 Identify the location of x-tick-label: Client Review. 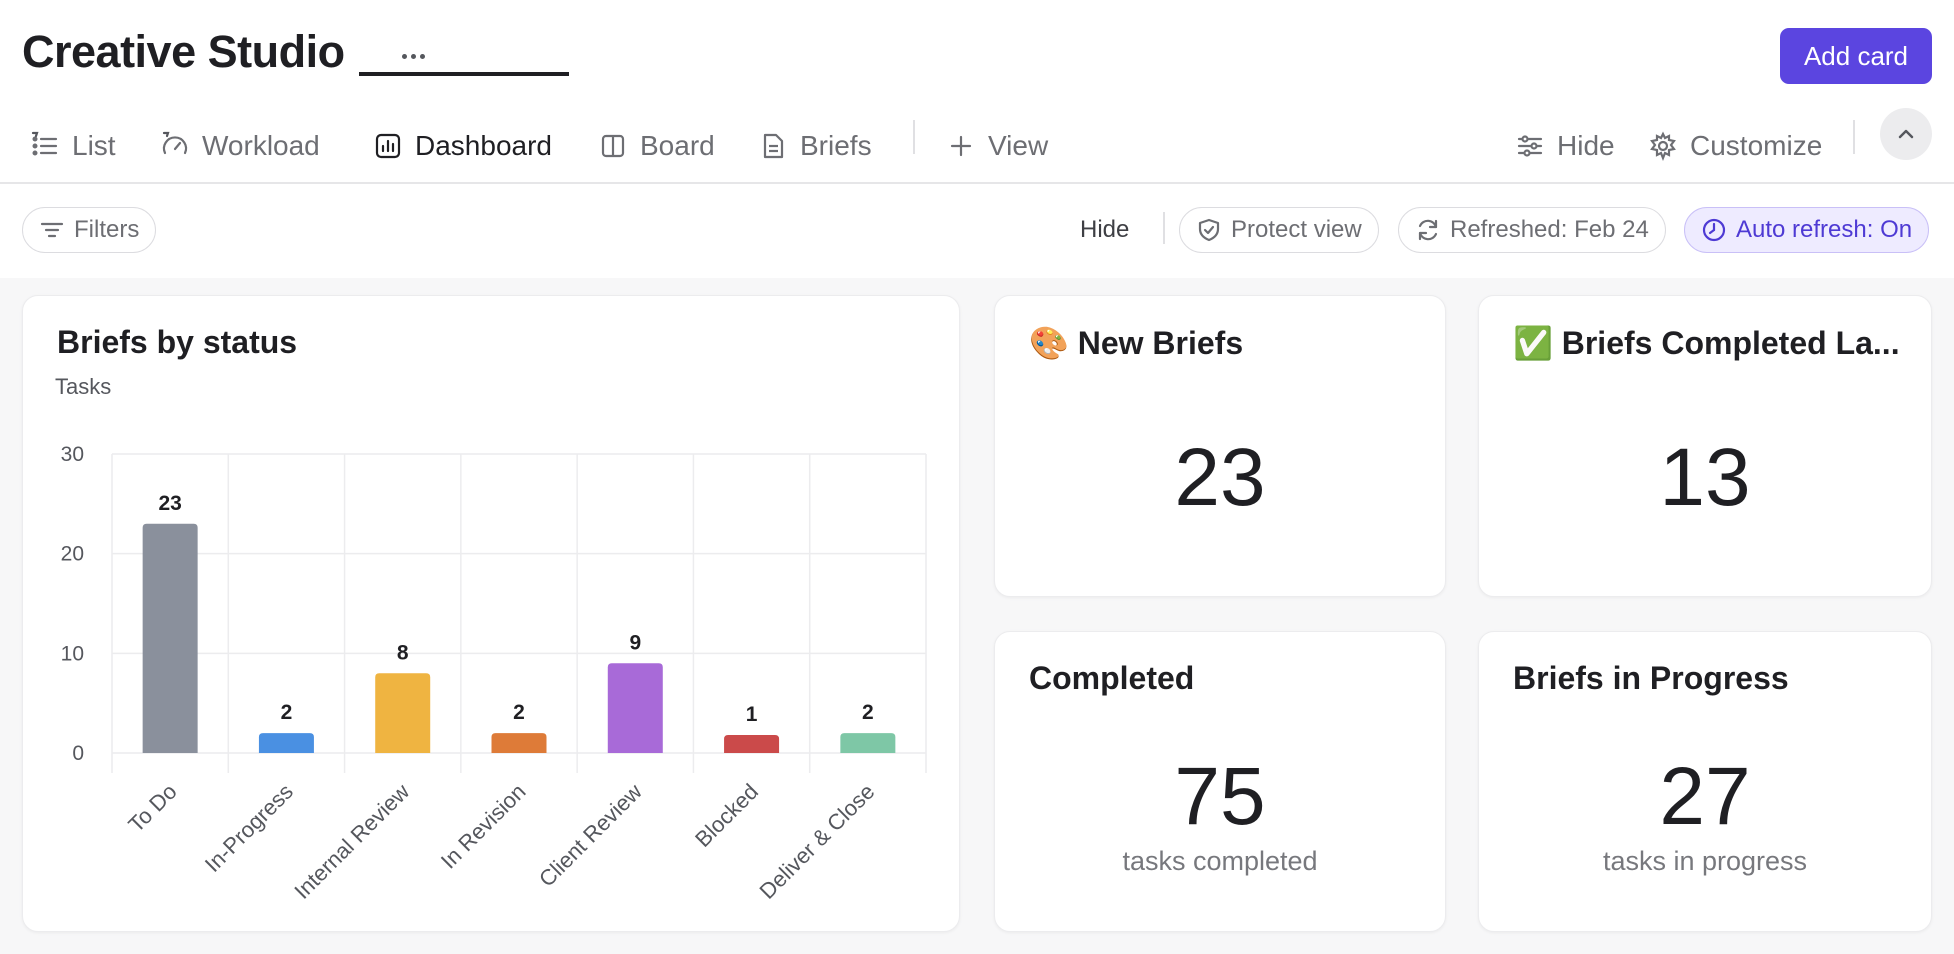
(590, 835).